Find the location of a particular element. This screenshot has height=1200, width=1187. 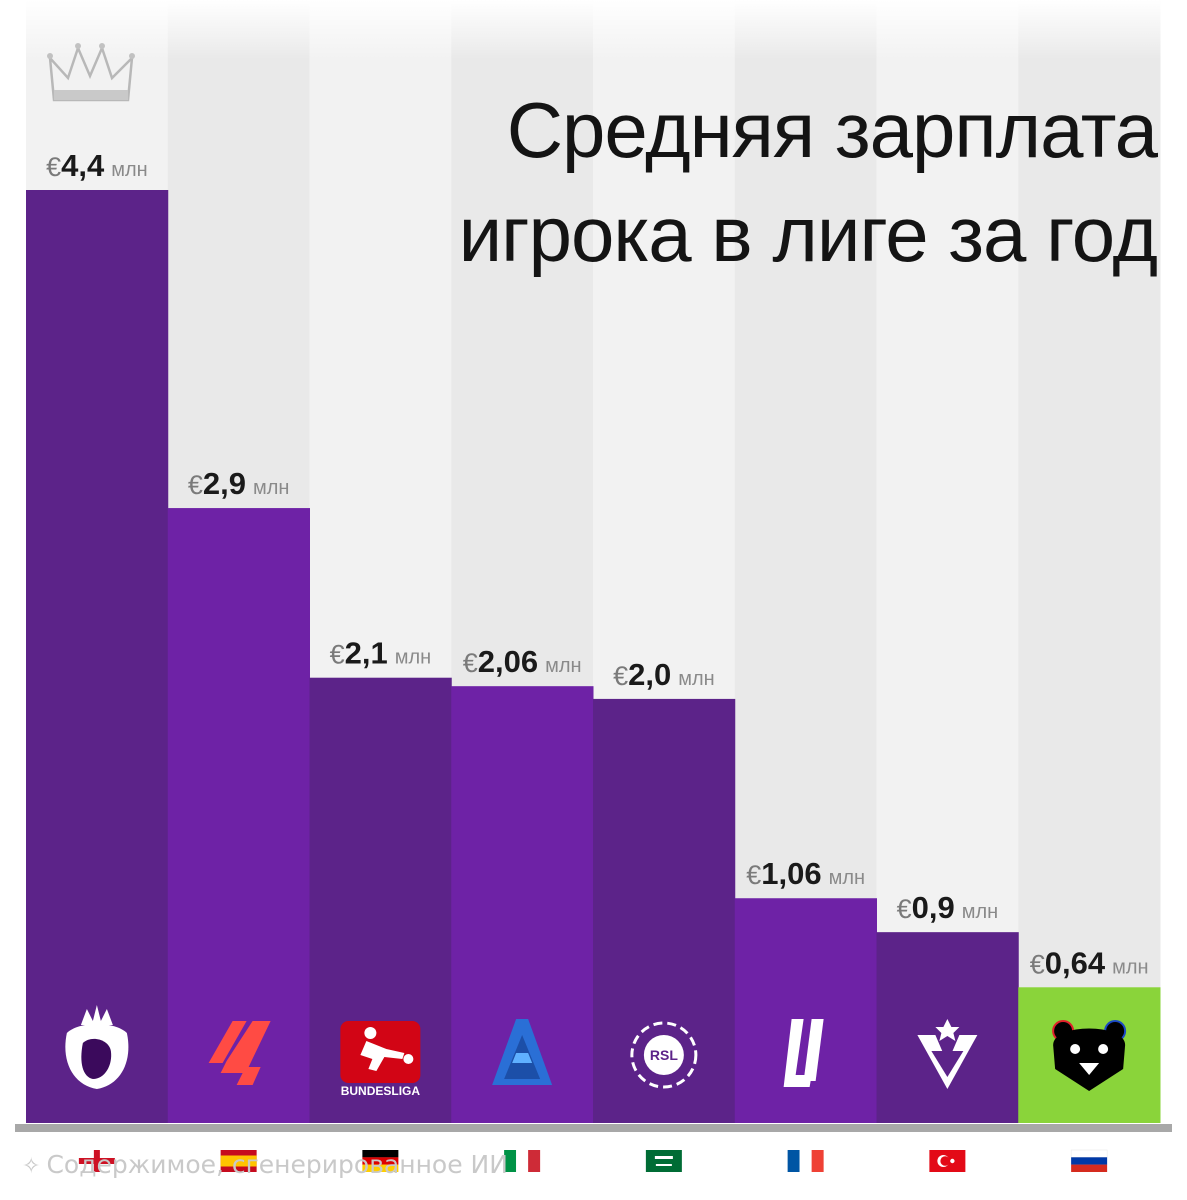

turkey-flag-icon is located at coordinates (947, 1161).